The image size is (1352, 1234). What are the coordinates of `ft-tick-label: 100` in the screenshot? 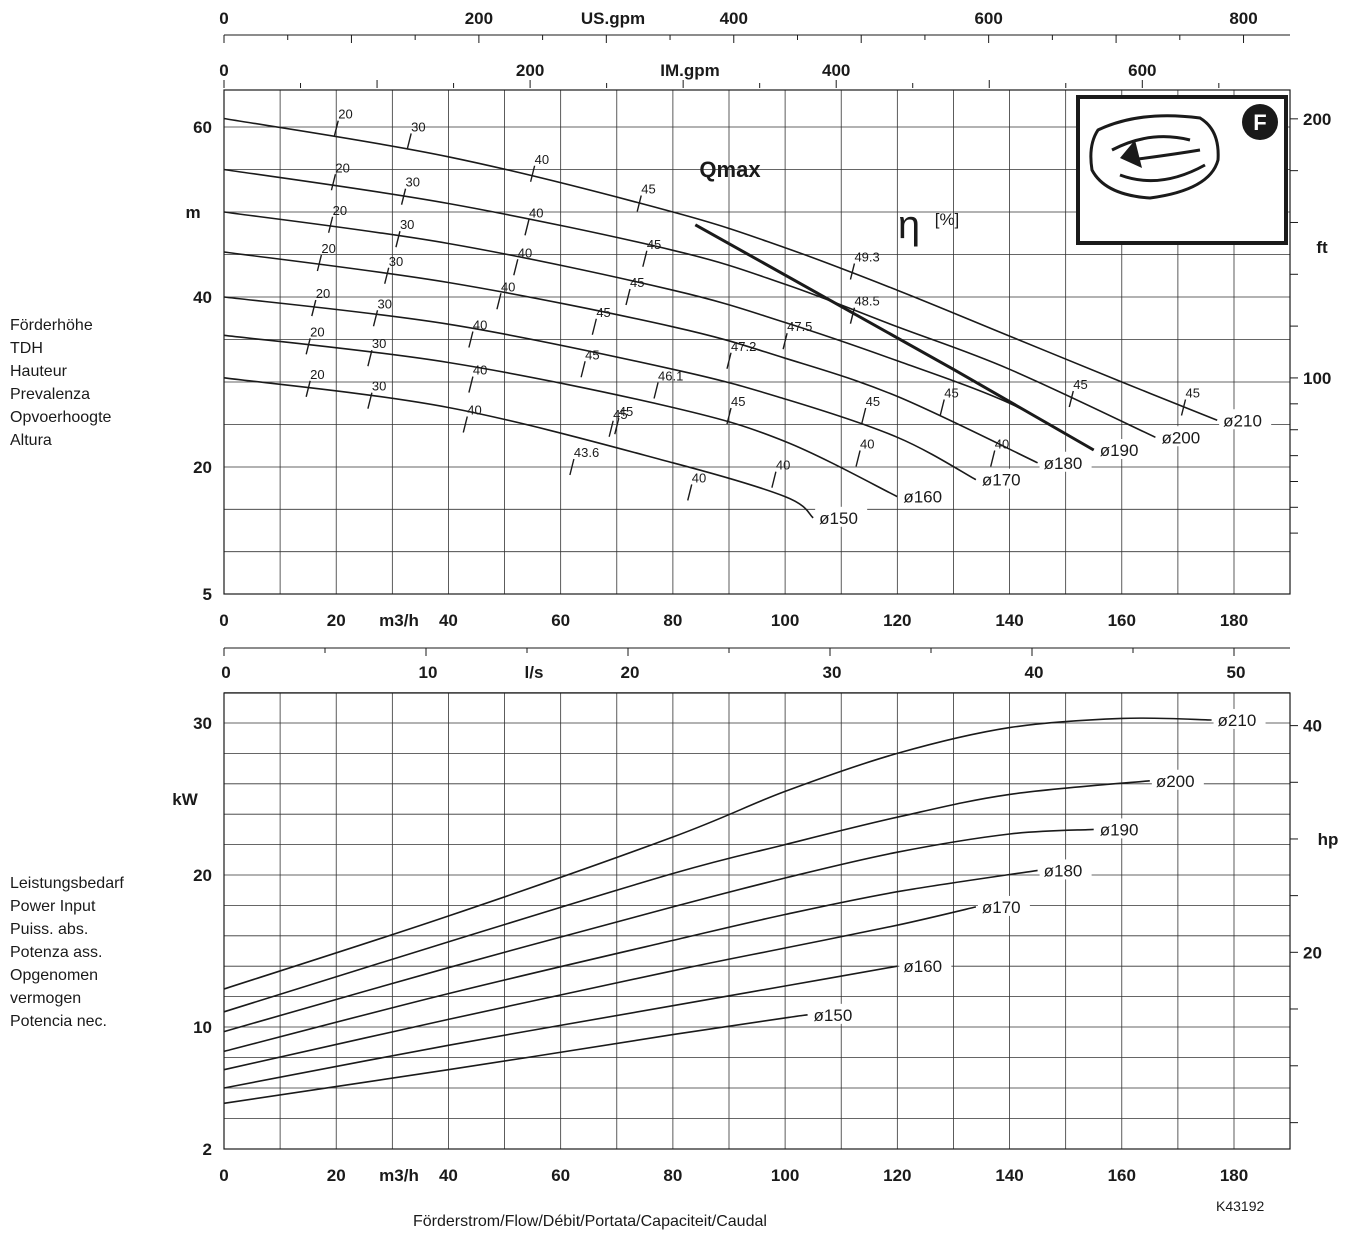 It's located at (1317, 378).